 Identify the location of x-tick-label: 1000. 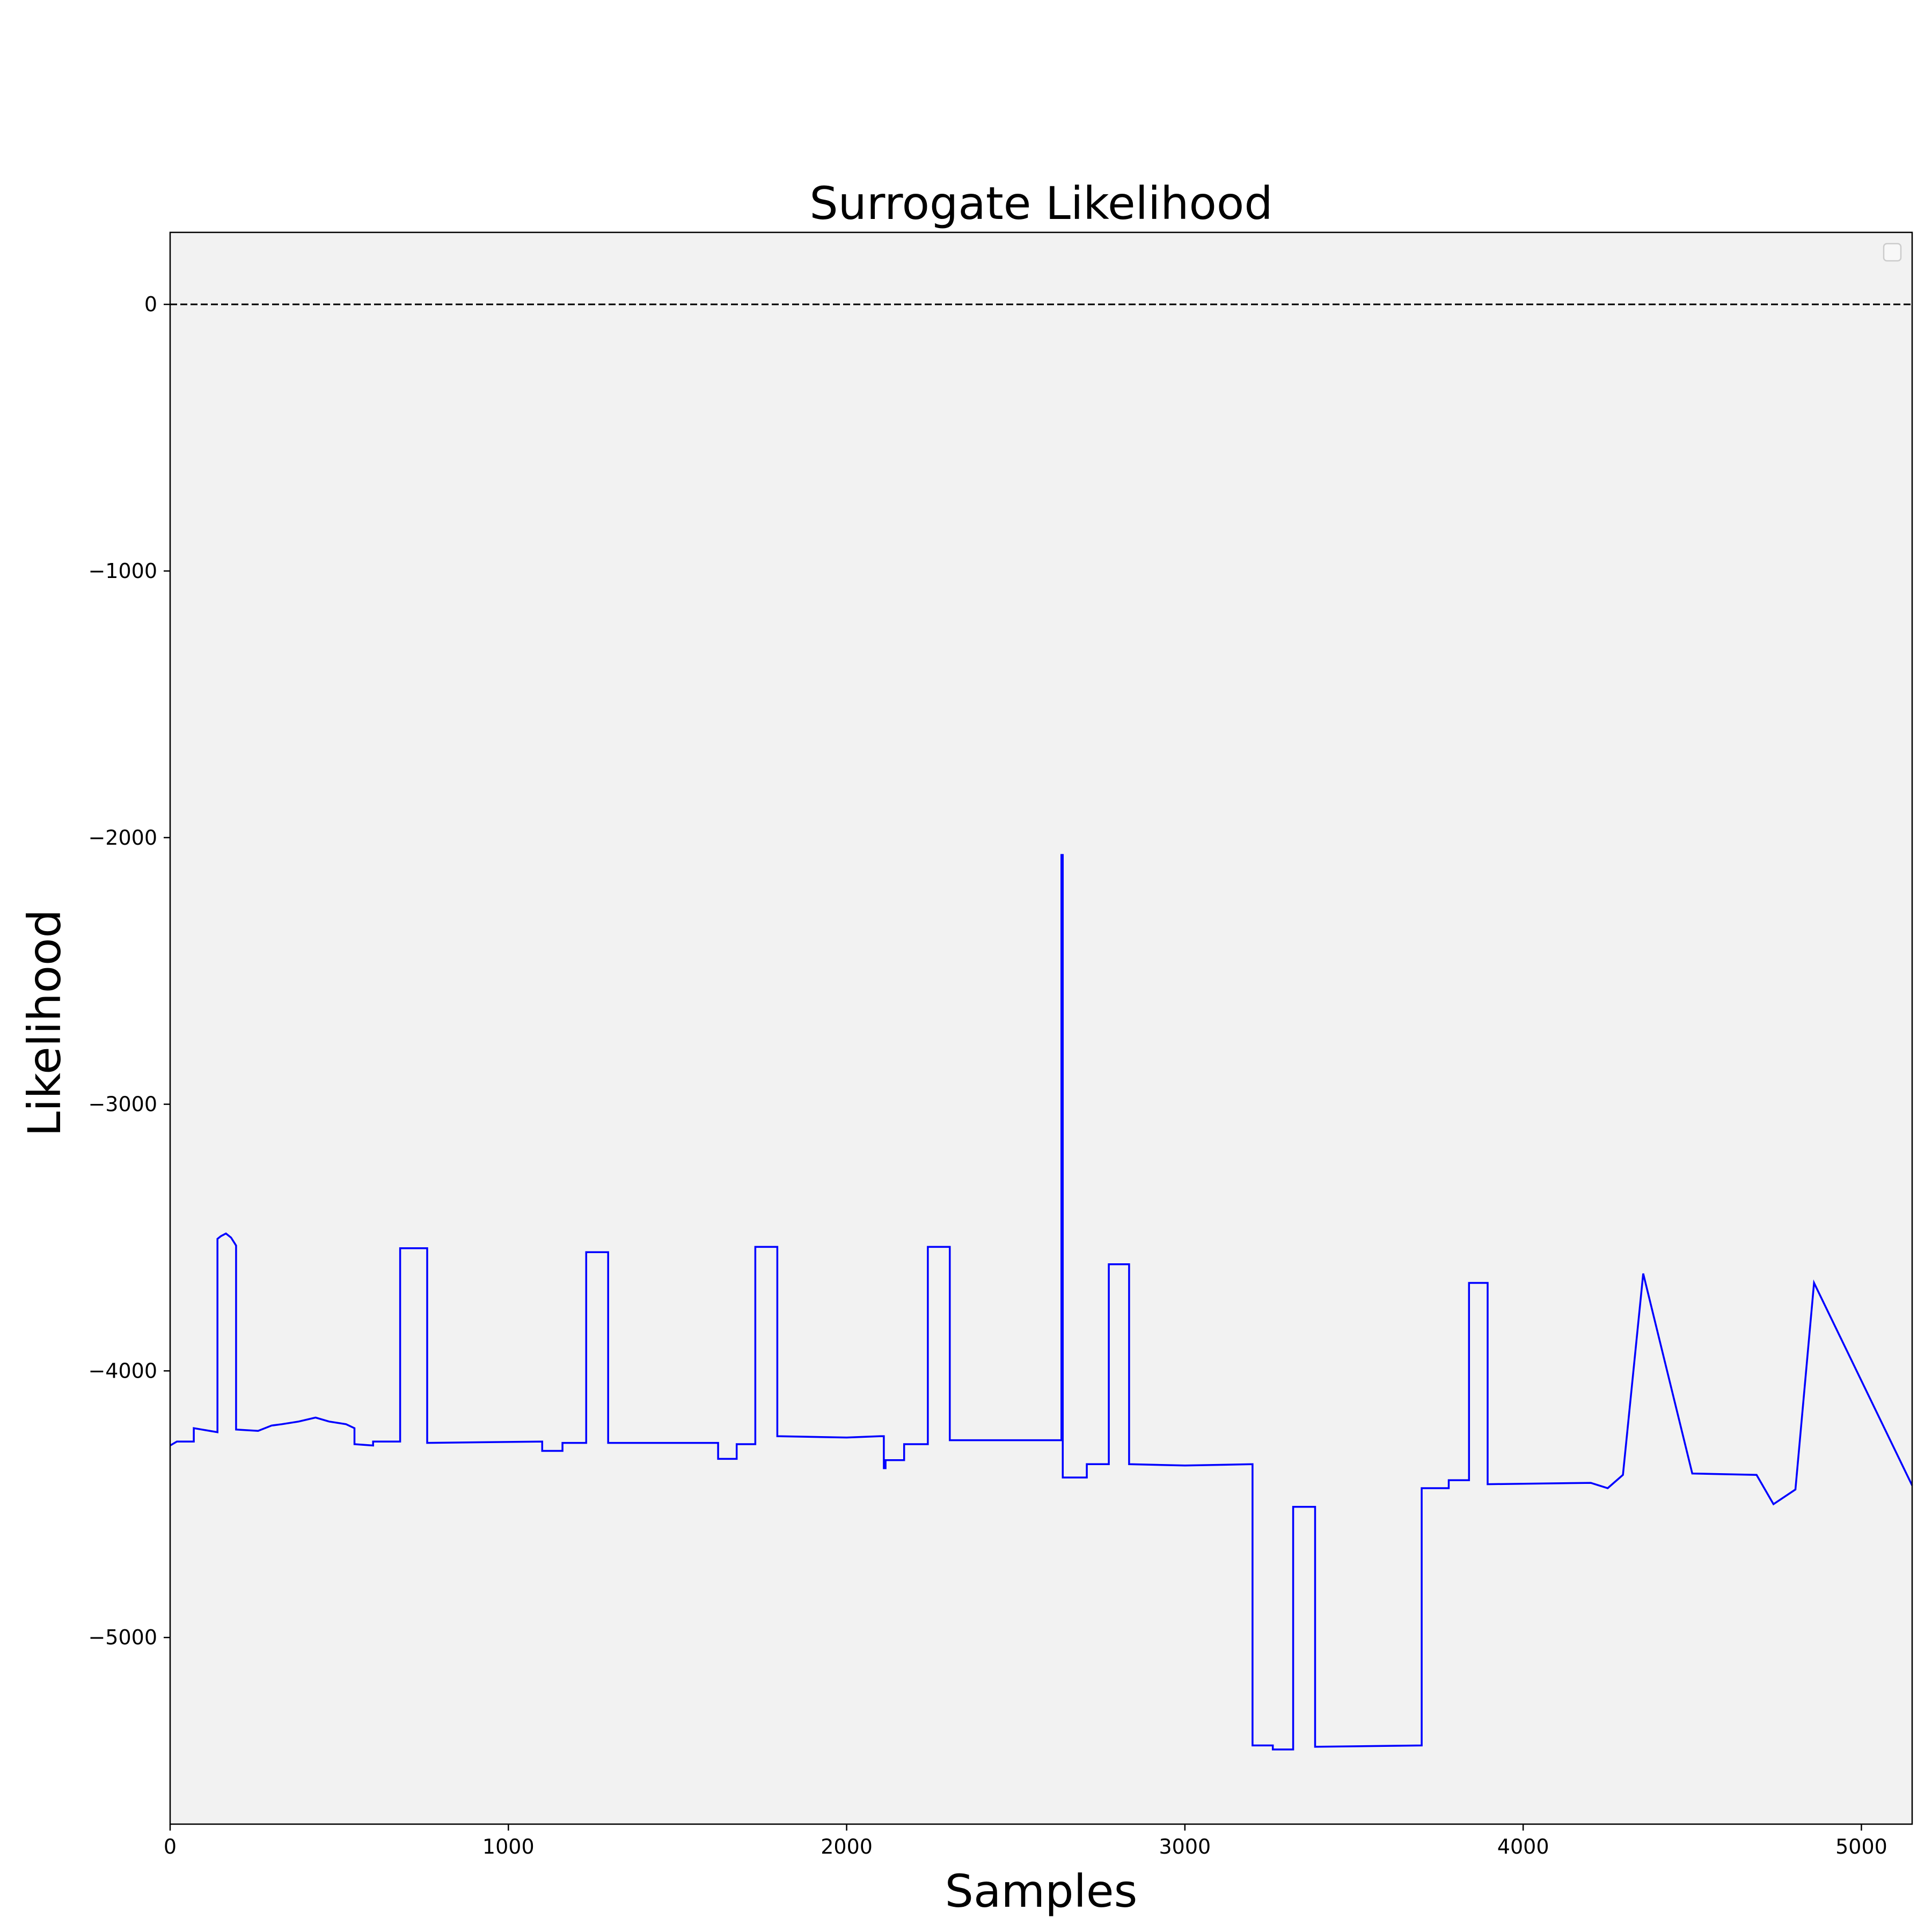
(508, 1846).